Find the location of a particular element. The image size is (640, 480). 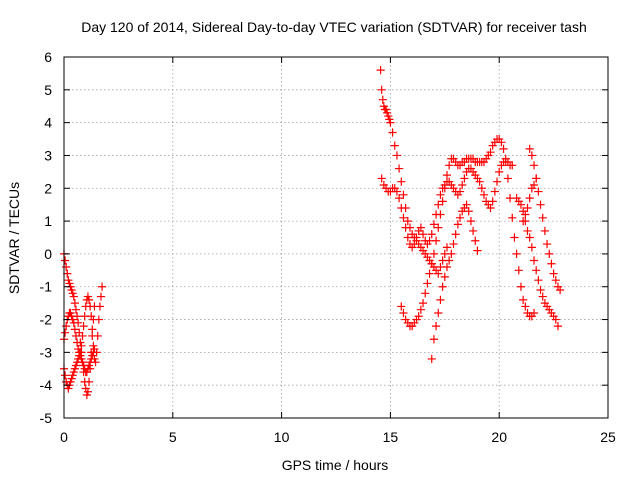

y-tick-label: 5 is located at coordinates (48, 90).